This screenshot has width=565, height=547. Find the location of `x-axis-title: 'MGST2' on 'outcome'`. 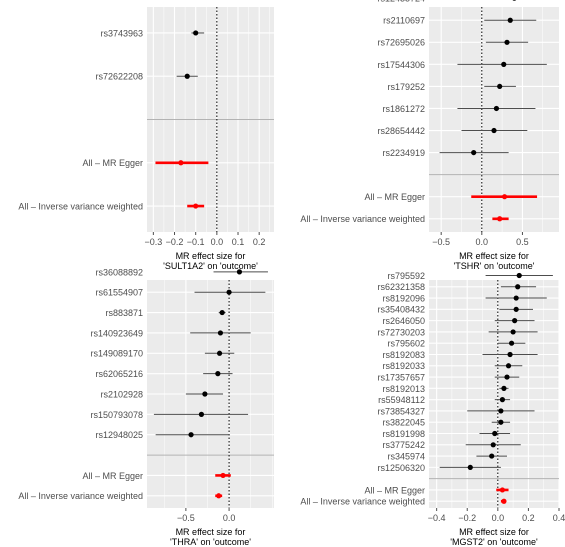

x-axis-title: 'MGST2' on 'outcome' is located at coordinates (494, 542).